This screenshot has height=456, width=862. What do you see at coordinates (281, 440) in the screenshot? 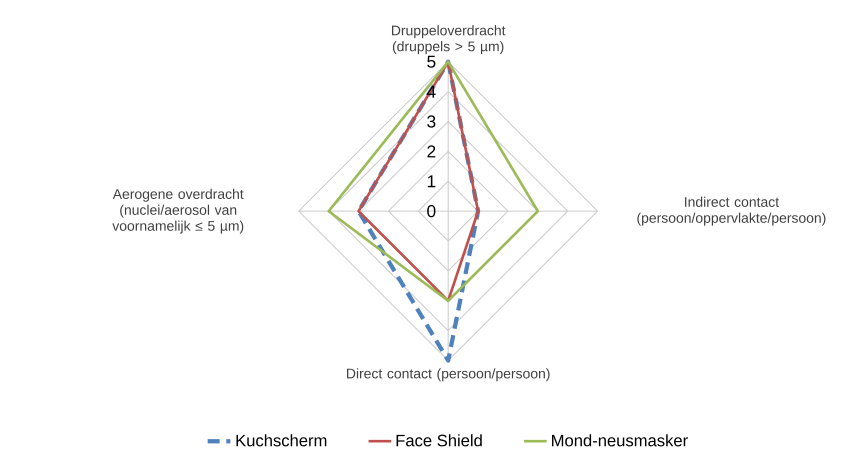
I see `legend-label: Kuchscherm` at bounding box center [281, 440].